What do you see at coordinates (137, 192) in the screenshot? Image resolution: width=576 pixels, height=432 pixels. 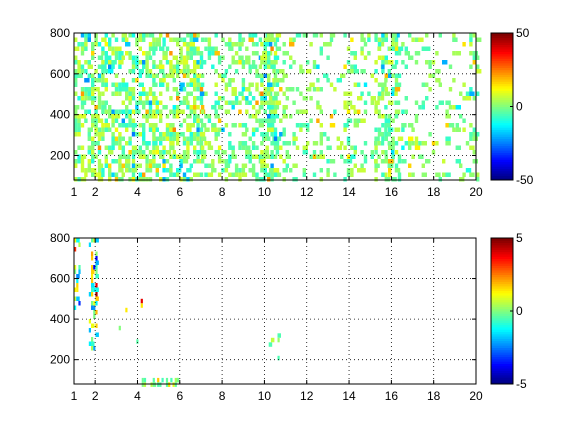 I see `x-tick-label: 4` at bounding box center [137, 192].